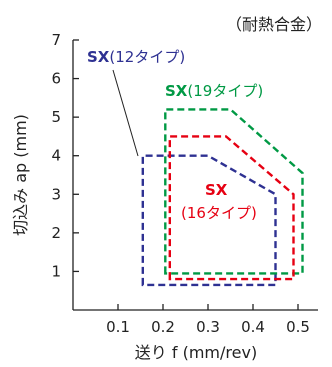 This screenshot has height=367, width=332. Describe the element at coordinates (147, 57) in the screenshot. I see `sx12-label-rest: (12タイプ)` at that location.